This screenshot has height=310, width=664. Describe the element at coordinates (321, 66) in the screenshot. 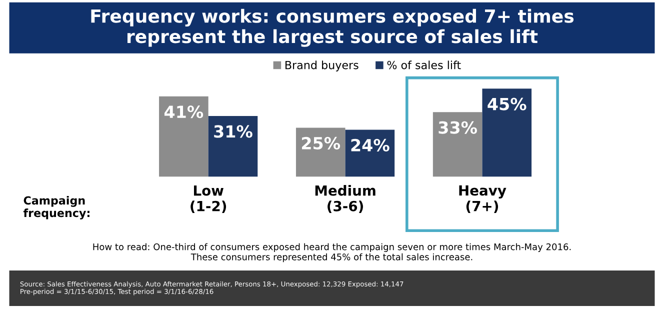

I see `legend-label: Brand buyers` at that location.